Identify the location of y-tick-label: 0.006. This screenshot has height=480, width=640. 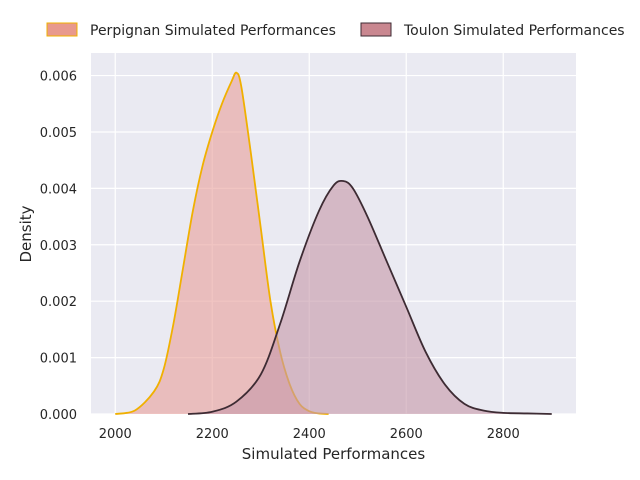
(58, 77).